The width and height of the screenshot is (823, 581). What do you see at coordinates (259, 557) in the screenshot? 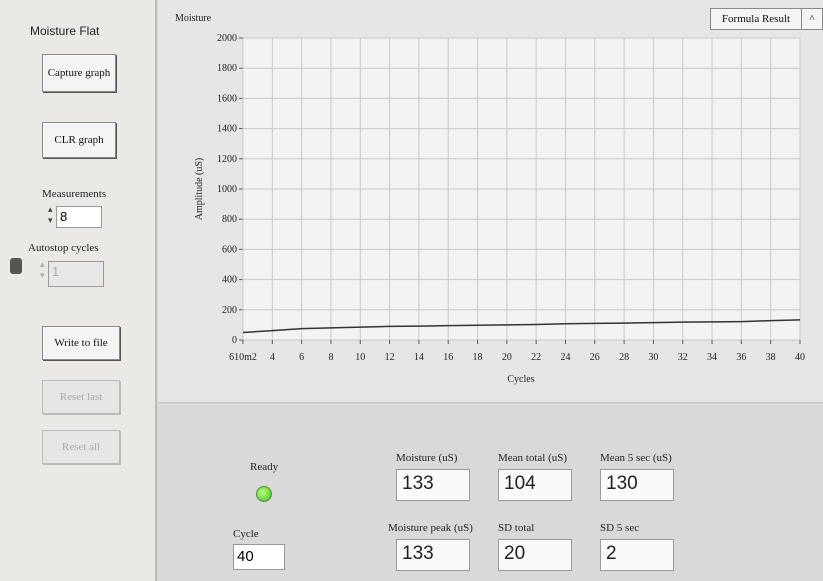
I see `cycle-value: 40` at bounding box center [259, 557].